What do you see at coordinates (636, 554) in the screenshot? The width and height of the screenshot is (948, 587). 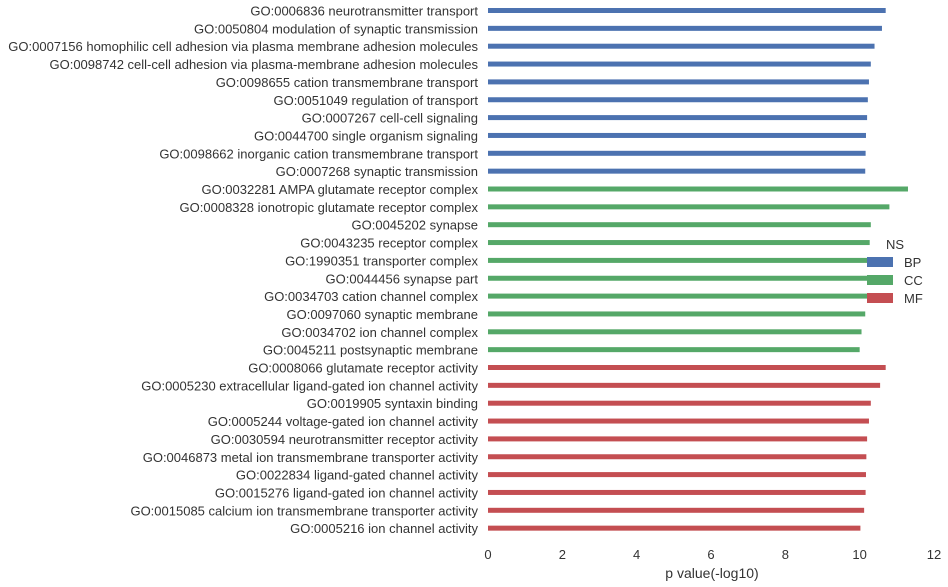 I see `x-tick-label: 4` at bounding box center [636, 554].